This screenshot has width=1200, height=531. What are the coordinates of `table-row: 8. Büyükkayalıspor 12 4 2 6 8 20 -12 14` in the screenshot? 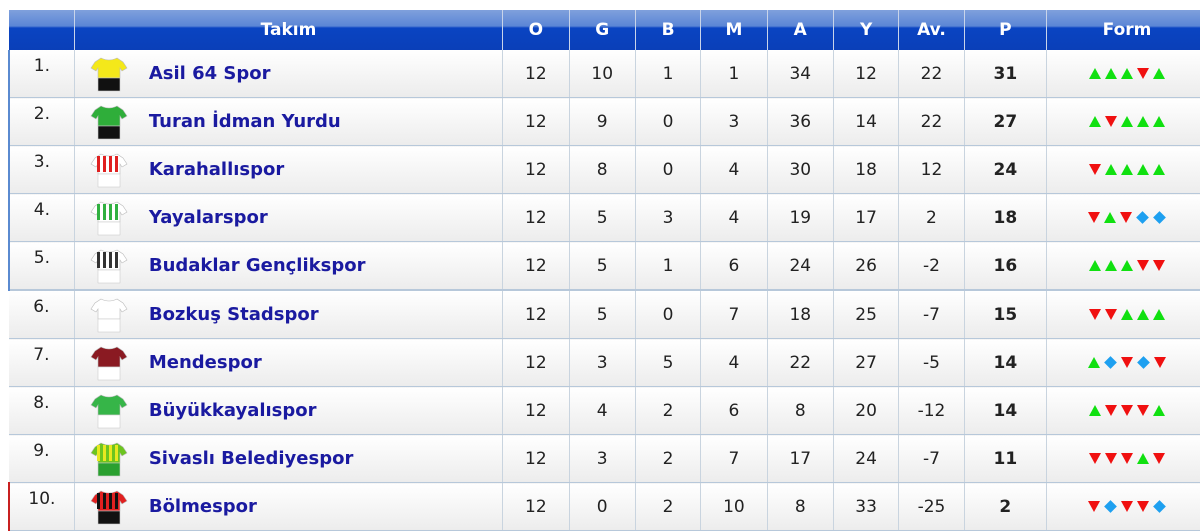 It's located at (604, 410).